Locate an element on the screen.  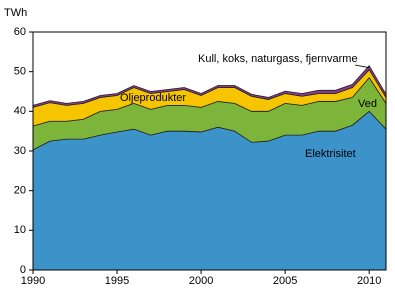
y-tick-label: 30 is located at coordinates (20, 151).